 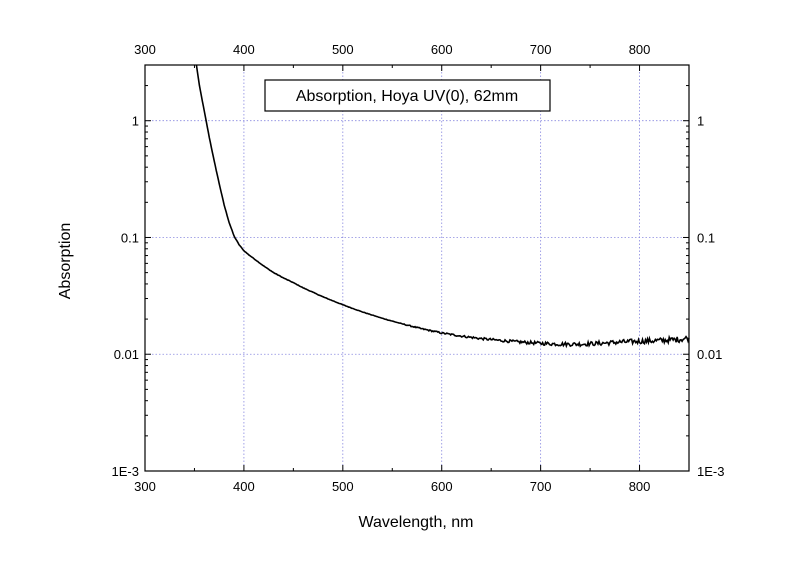 I want to click on x-tick-label-top: 700, so click(x=541, y=49).